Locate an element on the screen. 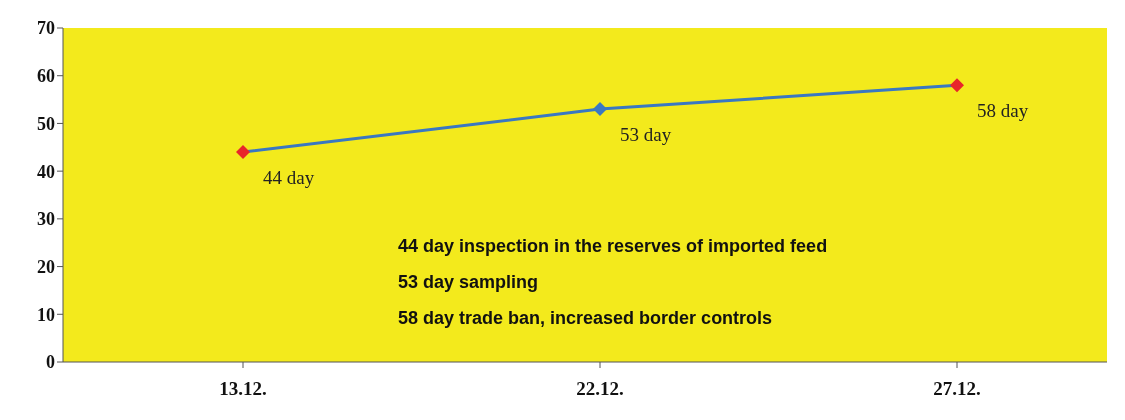  x-tick-label: 27.12. is located at coordinates (957, 389).